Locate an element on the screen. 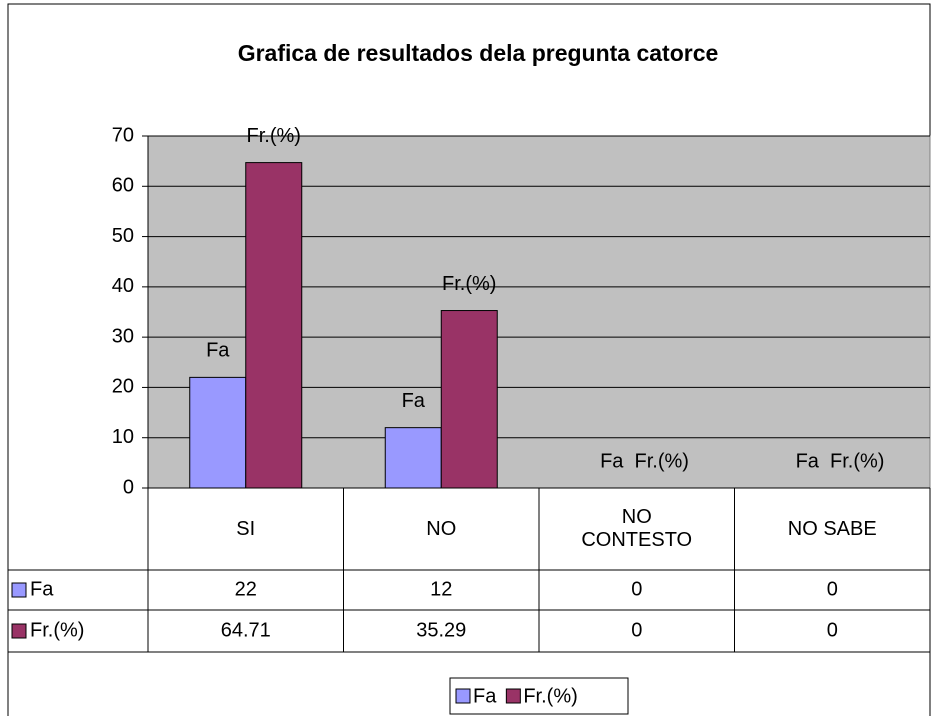 This screenshot has width=938, height=716. row-label: Fa is located at coordinates (42, 589).